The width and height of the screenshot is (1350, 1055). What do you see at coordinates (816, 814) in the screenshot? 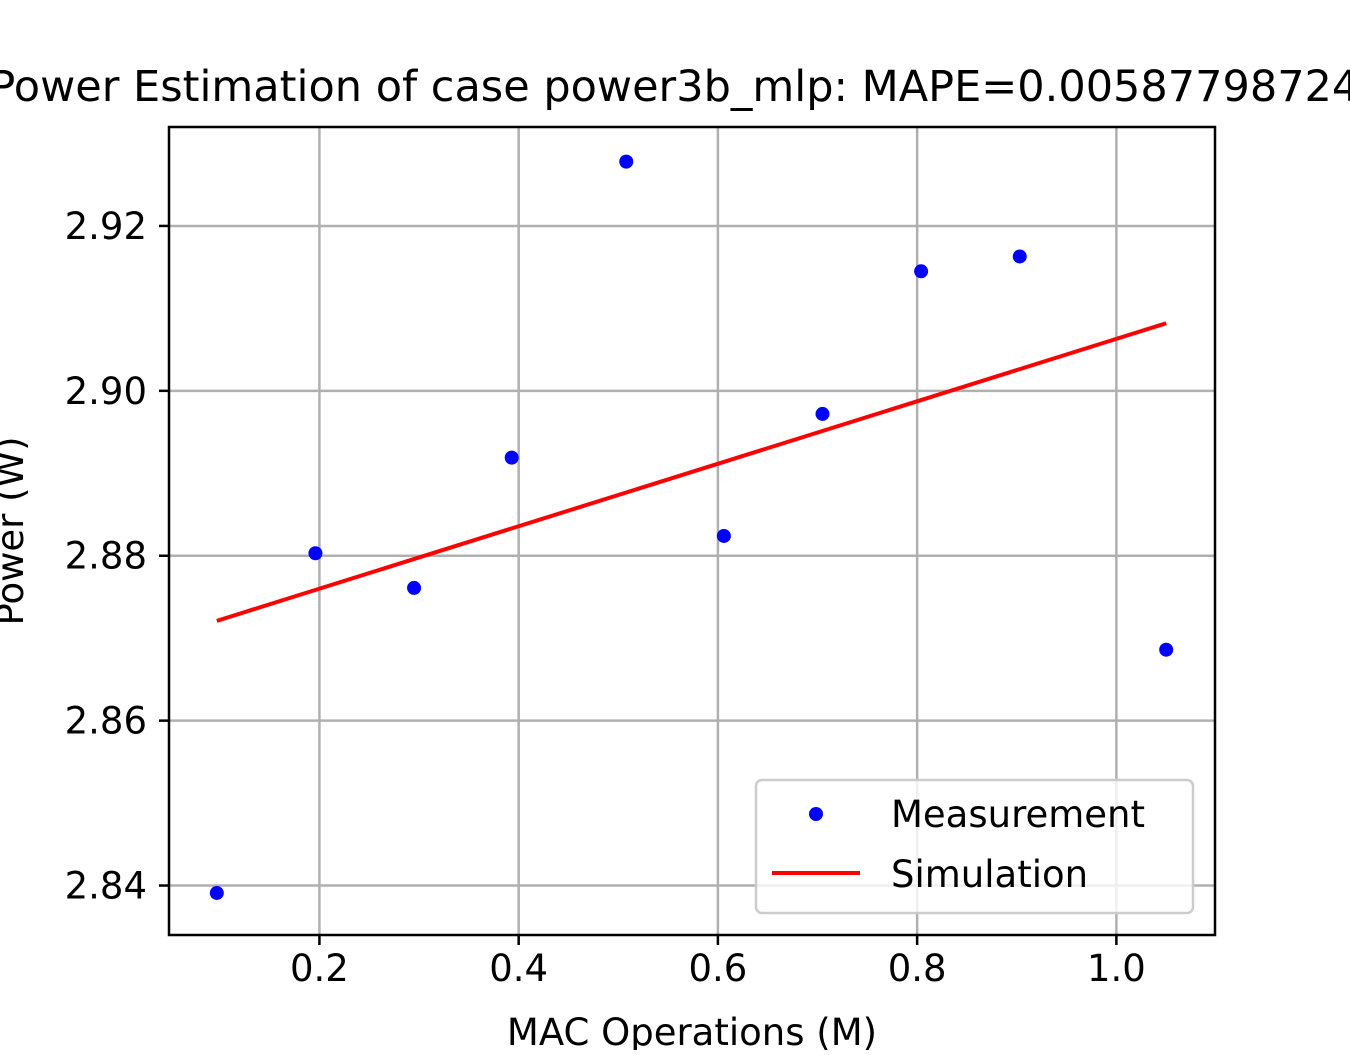
I see `legend-marker-measurement` at bounding box center [816, 814].